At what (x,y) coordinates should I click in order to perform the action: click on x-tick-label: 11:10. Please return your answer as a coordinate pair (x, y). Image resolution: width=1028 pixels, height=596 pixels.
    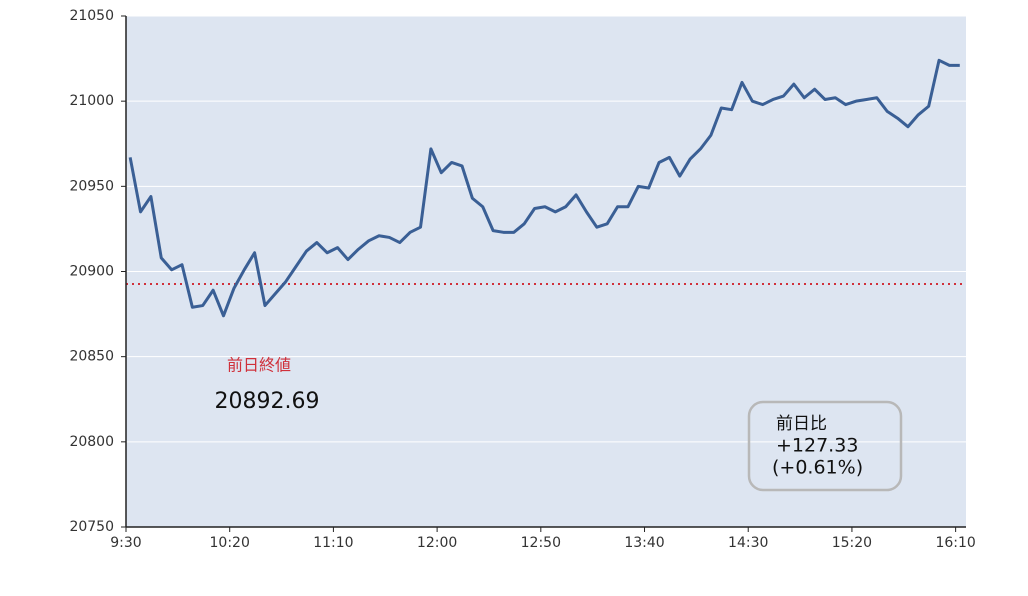
    Looking at the image, I should click on (333, 543).